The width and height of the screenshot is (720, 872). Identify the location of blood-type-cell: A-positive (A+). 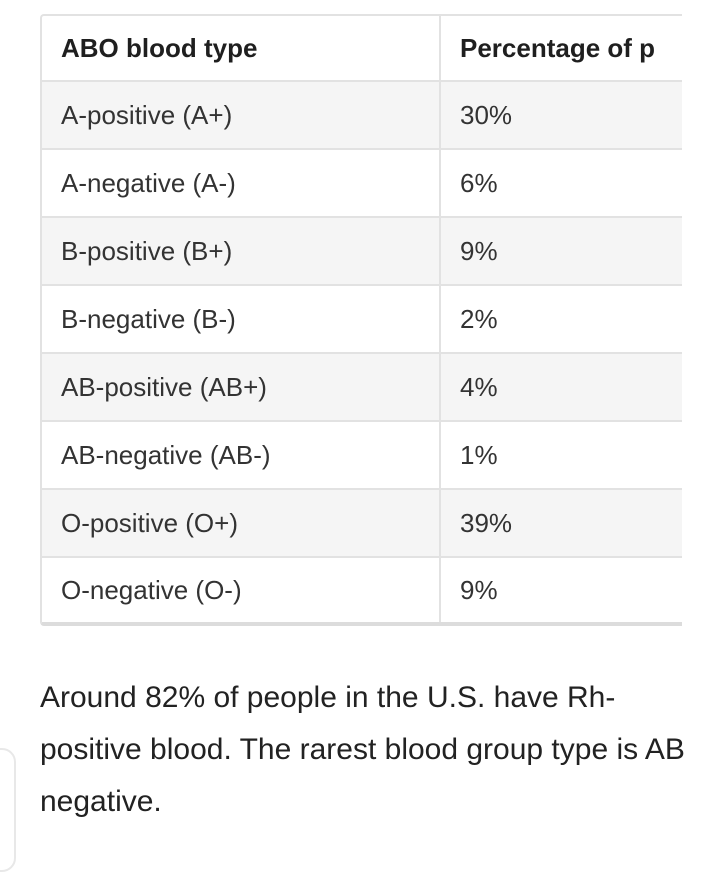
(241, 115).